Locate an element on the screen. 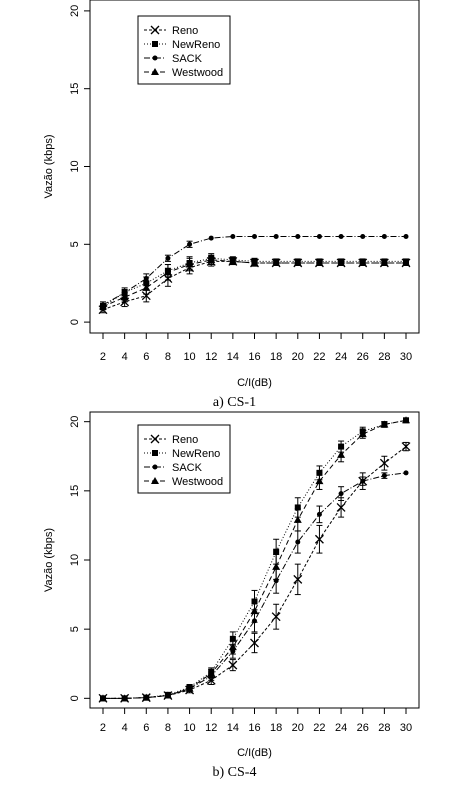 This screenshot has height=785, width=474. legend-item-newreno: NewReno is located at coordinates (182, 454).